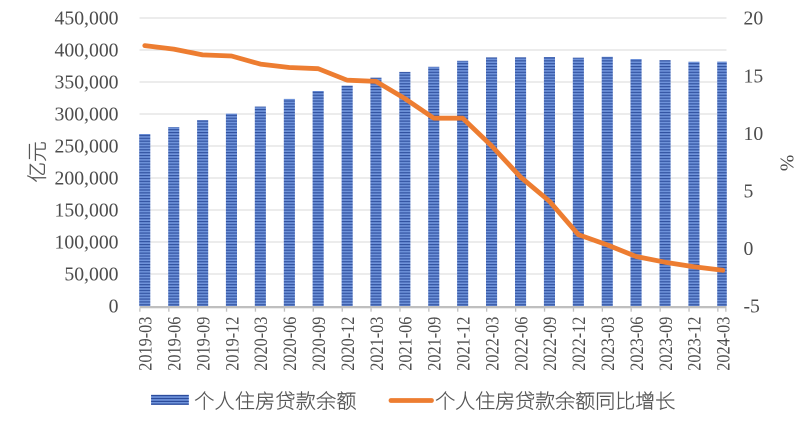  I want to click on svg-text: 2022-06, so click(521, 344).